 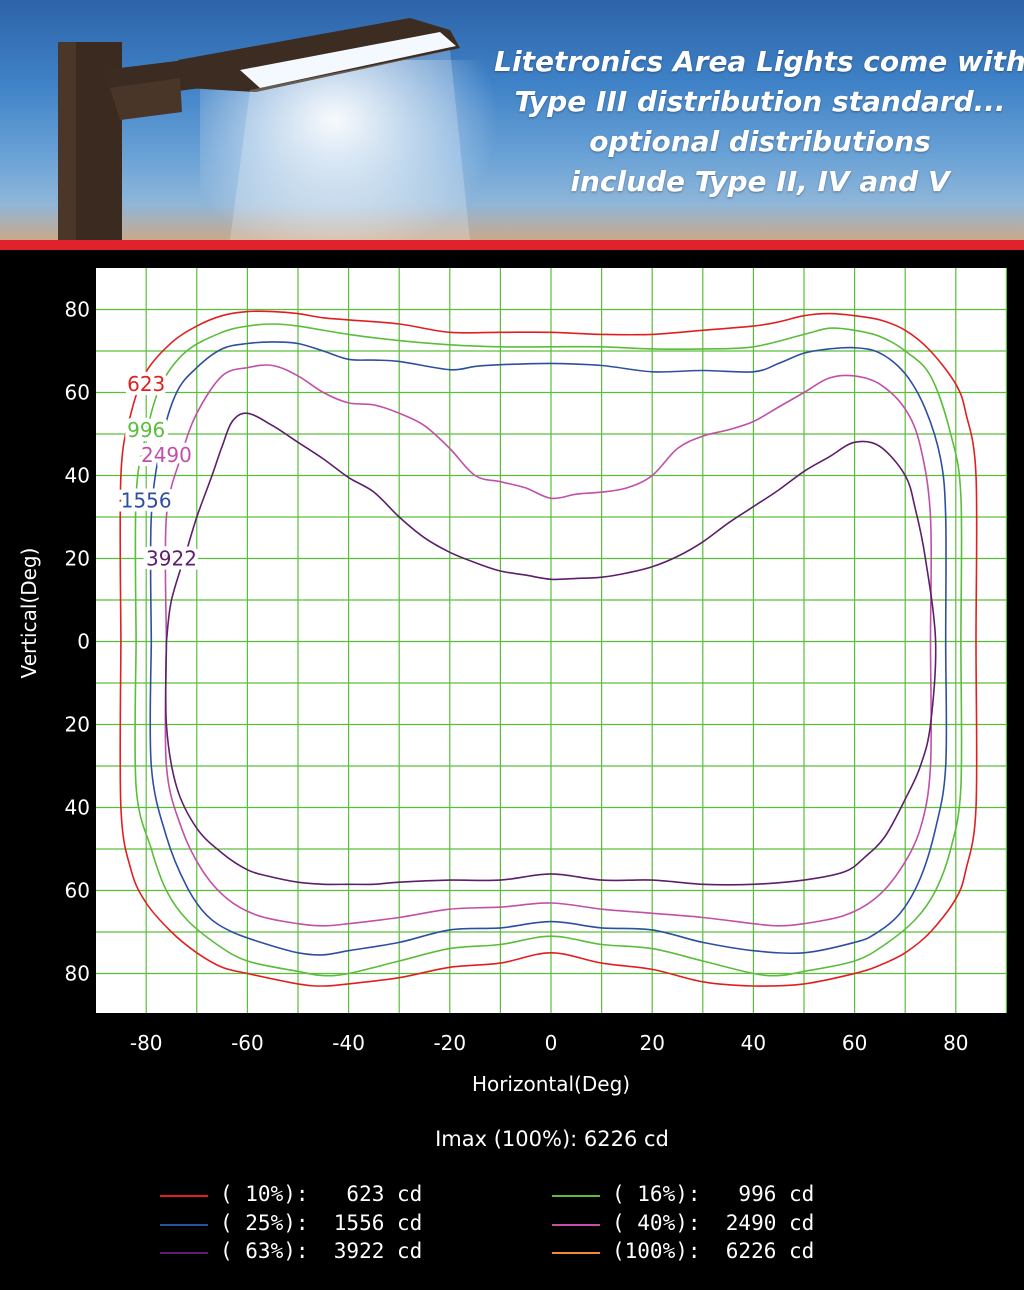 I want to click on contour-label-996: 996, so click(x=146, y=430).